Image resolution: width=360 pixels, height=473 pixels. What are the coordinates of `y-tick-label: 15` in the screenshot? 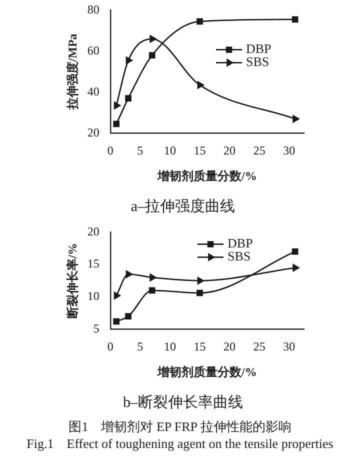 It's located at (93, 263).